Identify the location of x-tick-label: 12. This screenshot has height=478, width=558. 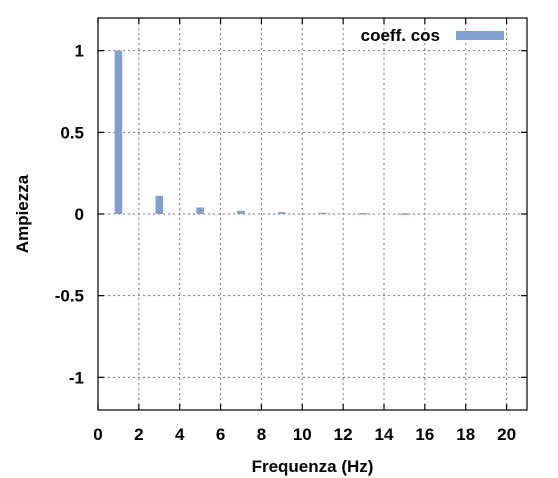
(343, 434).